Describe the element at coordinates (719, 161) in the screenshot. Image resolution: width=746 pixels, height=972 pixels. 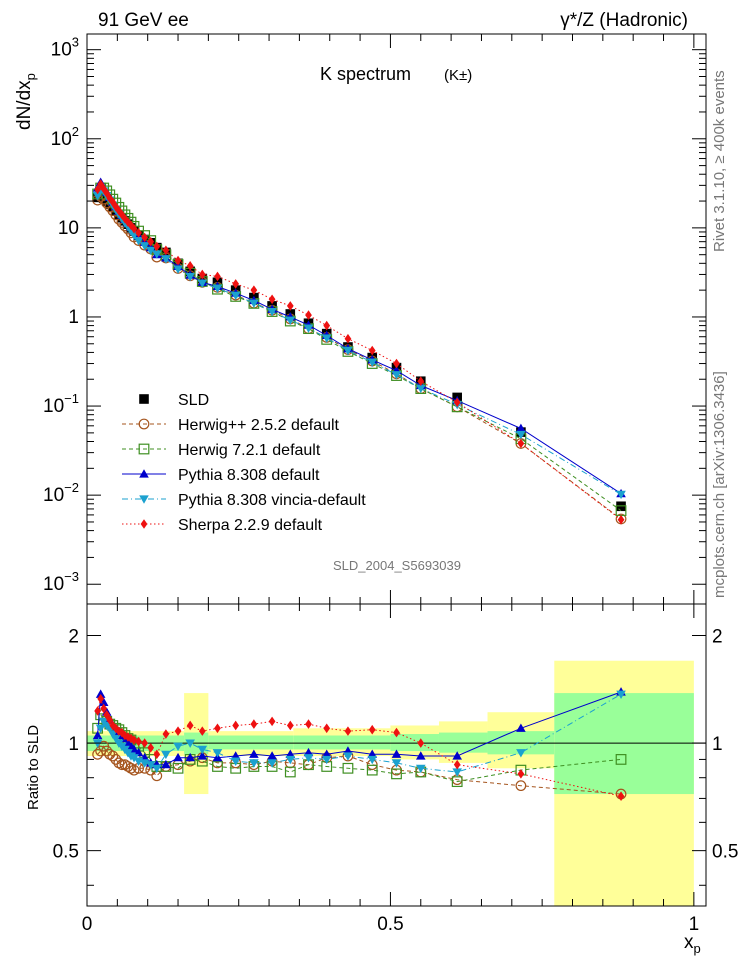
I see `side-label-rivet: Rivet 3.1.10, ≥ 400k events` at that location.